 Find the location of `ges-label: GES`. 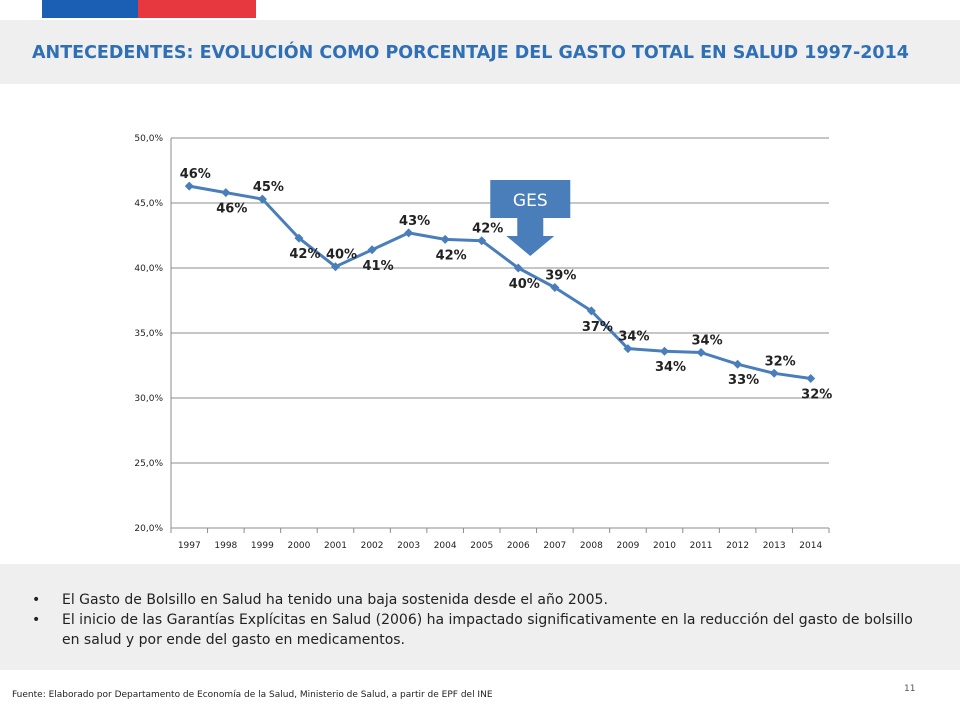

ges-label: GES is located at coordinates (530, 201).